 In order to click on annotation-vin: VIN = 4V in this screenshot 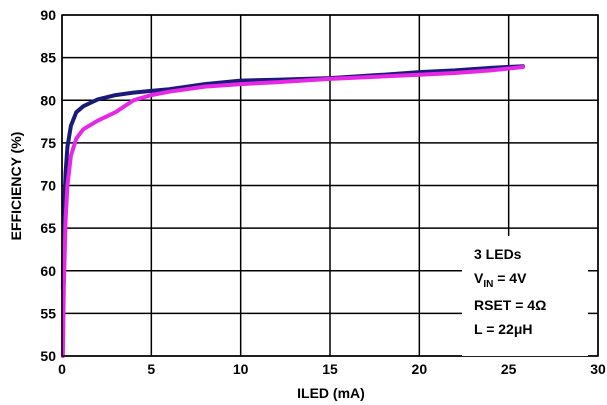, I will do `click(500, 280)`.